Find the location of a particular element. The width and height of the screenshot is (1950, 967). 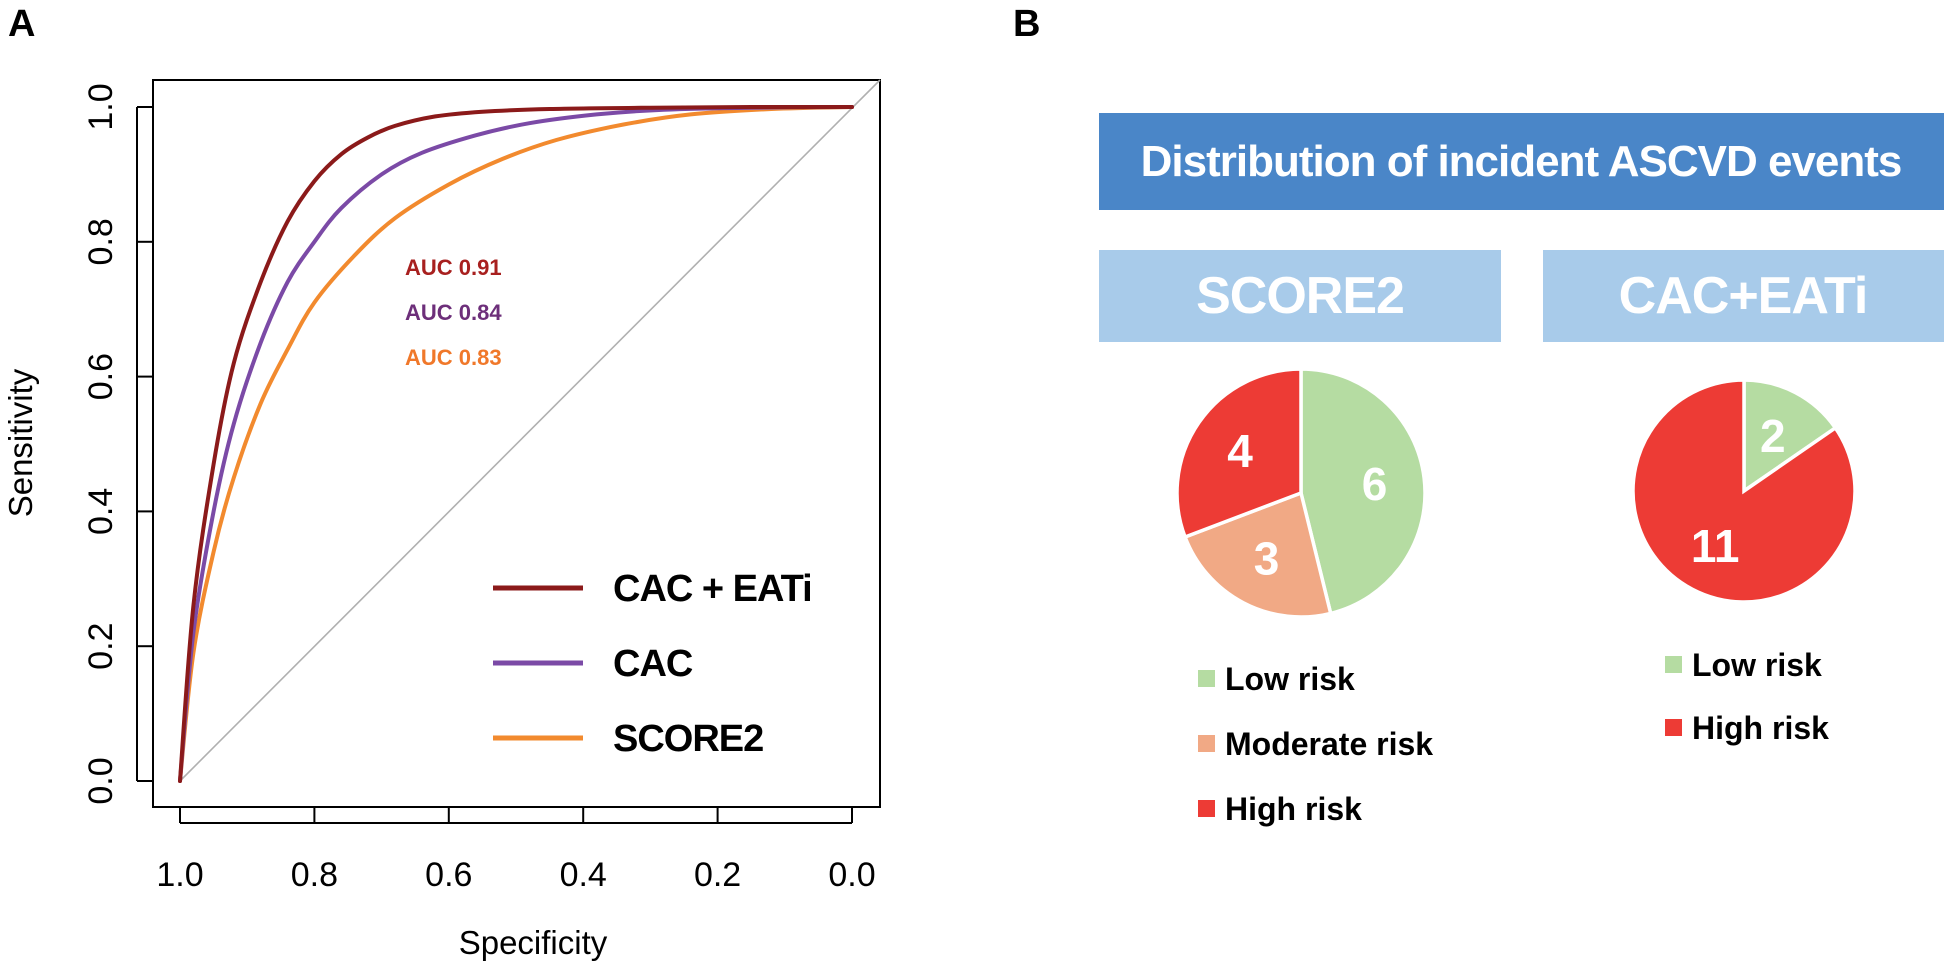

x-tick-label: 0.0 is located at coordinates (851, 875).